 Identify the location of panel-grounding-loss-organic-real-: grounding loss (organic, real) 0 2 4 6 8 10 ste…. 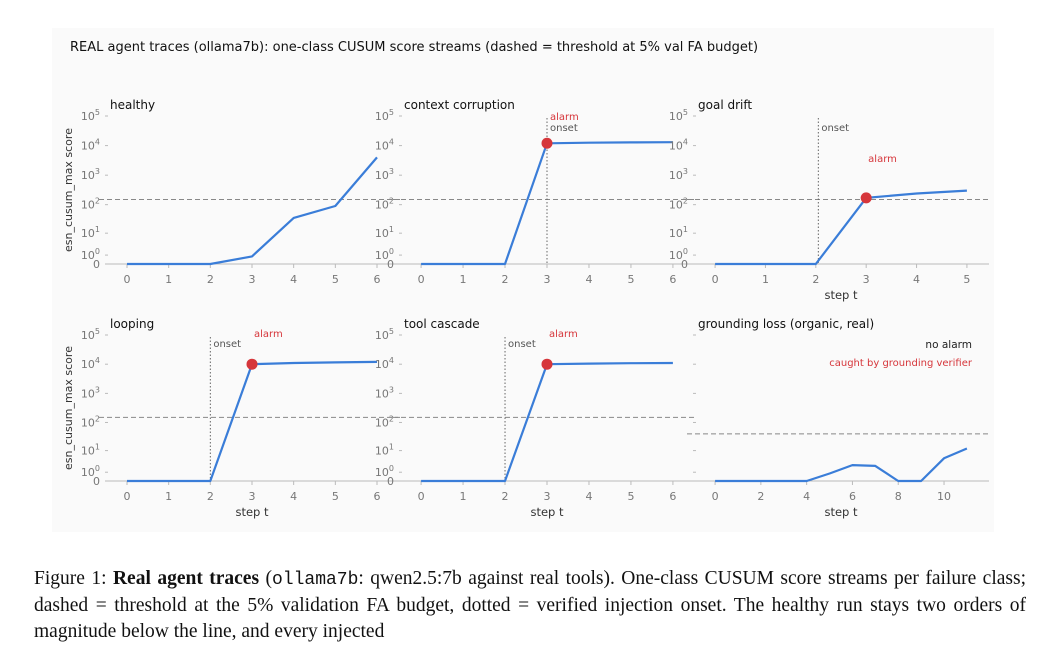
(839, 418).